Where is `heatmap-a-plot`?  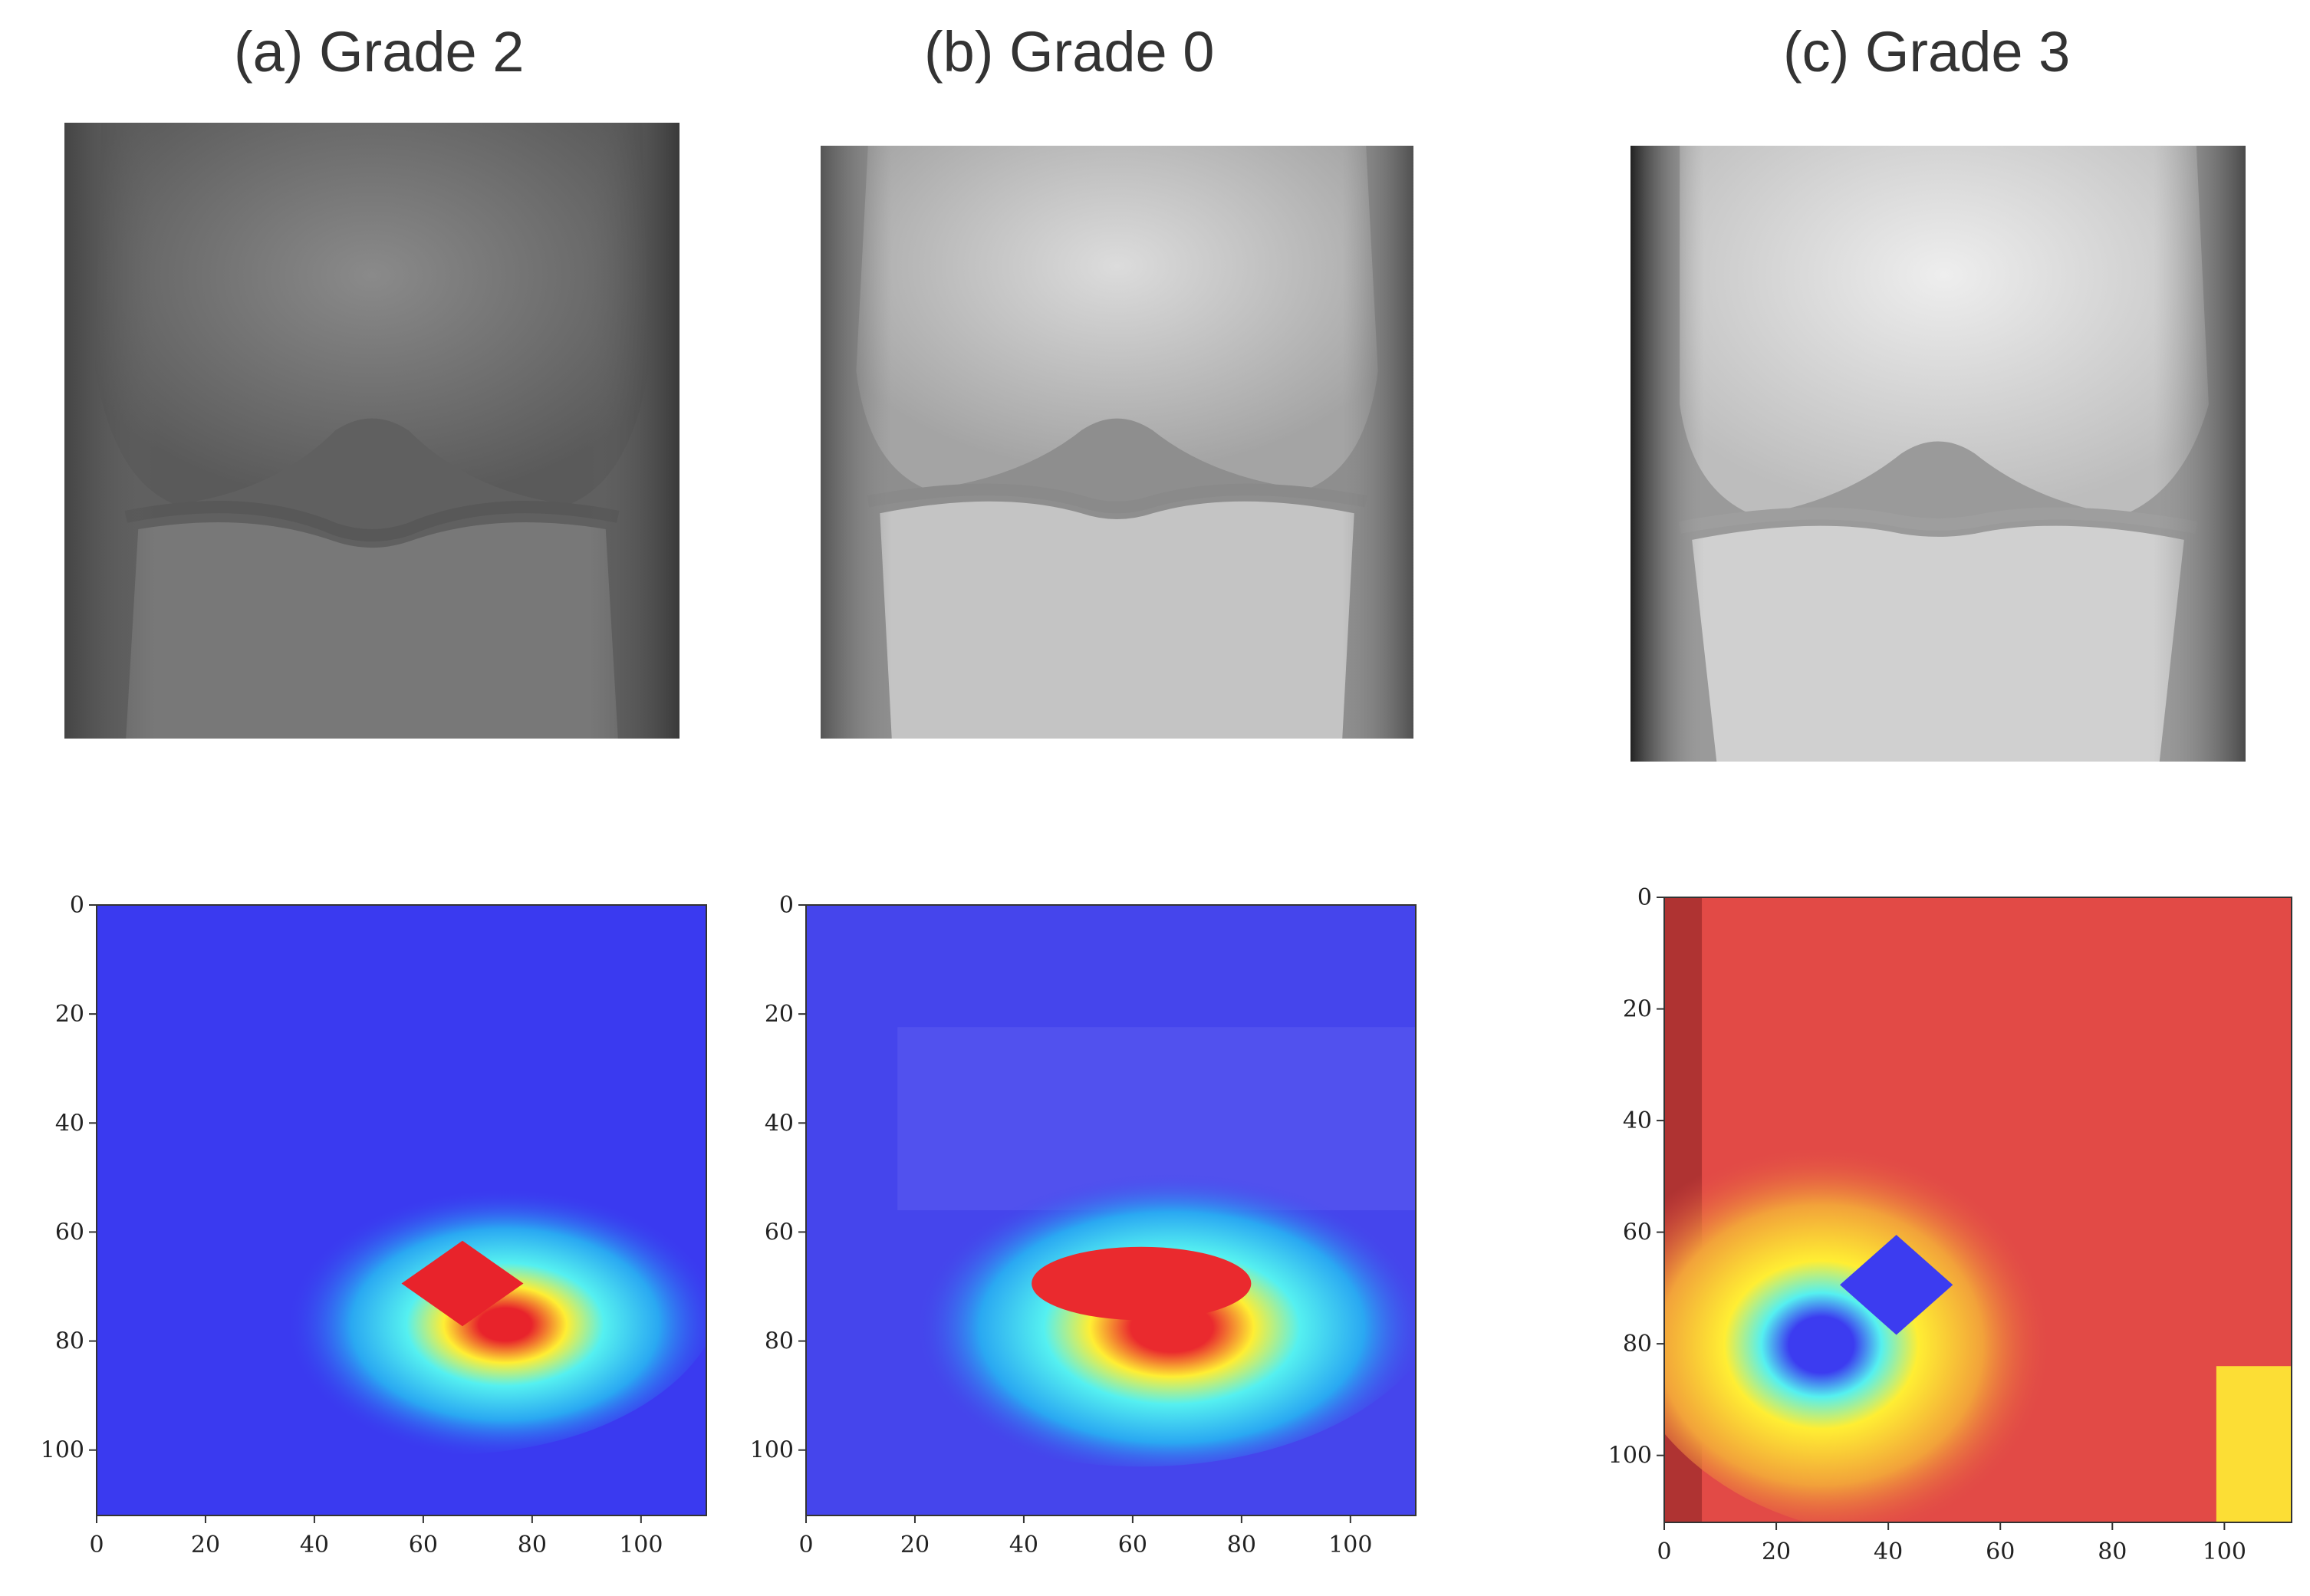 heatmap-a-plot is located at coordinates (401, 1210).